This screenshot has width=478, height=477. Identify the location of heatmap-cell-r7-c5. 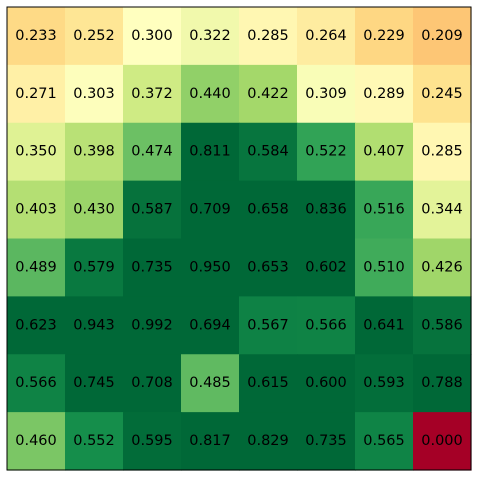
(326, 441).